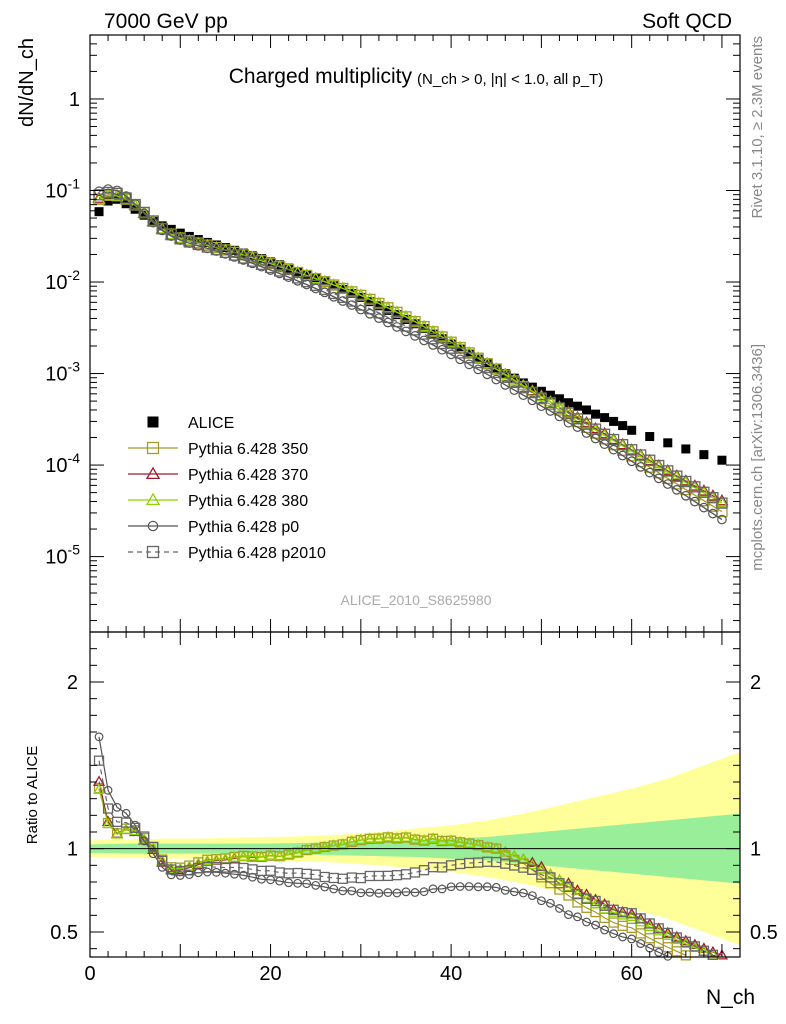  What do you see at coordinates (257, 553) in the screenshot?
I see `legend-label: Pythia 6.428 p2010` at bounding box center [257, 553].